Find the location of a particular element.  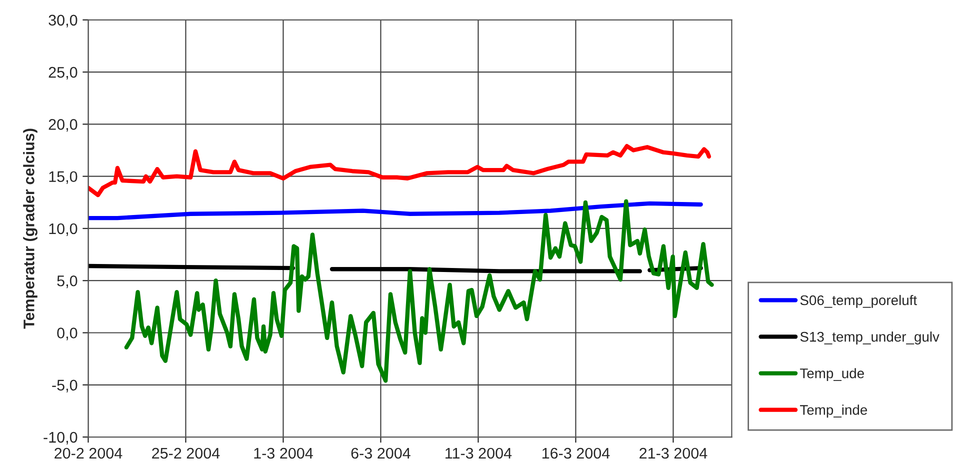

y-tick-label: 0,0 is located at coordinates (67, 334).